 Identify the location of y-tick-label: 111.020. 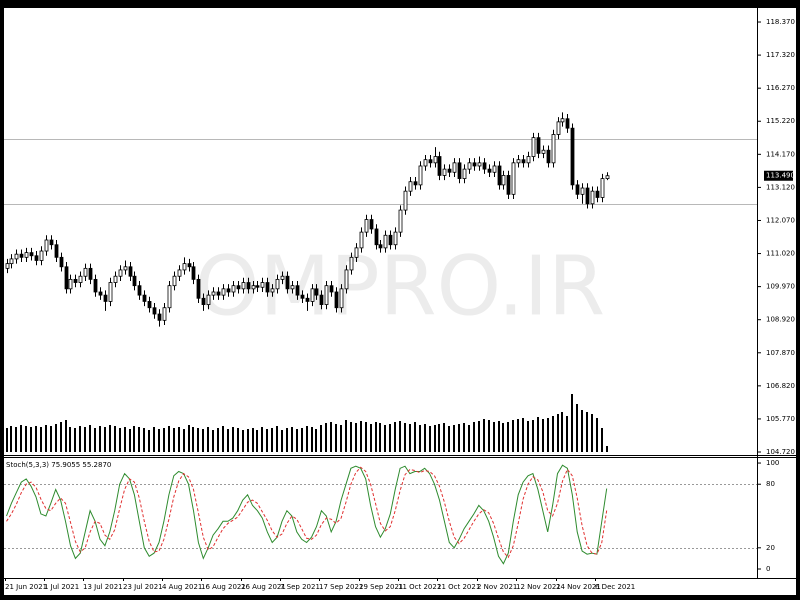
(780, 254).